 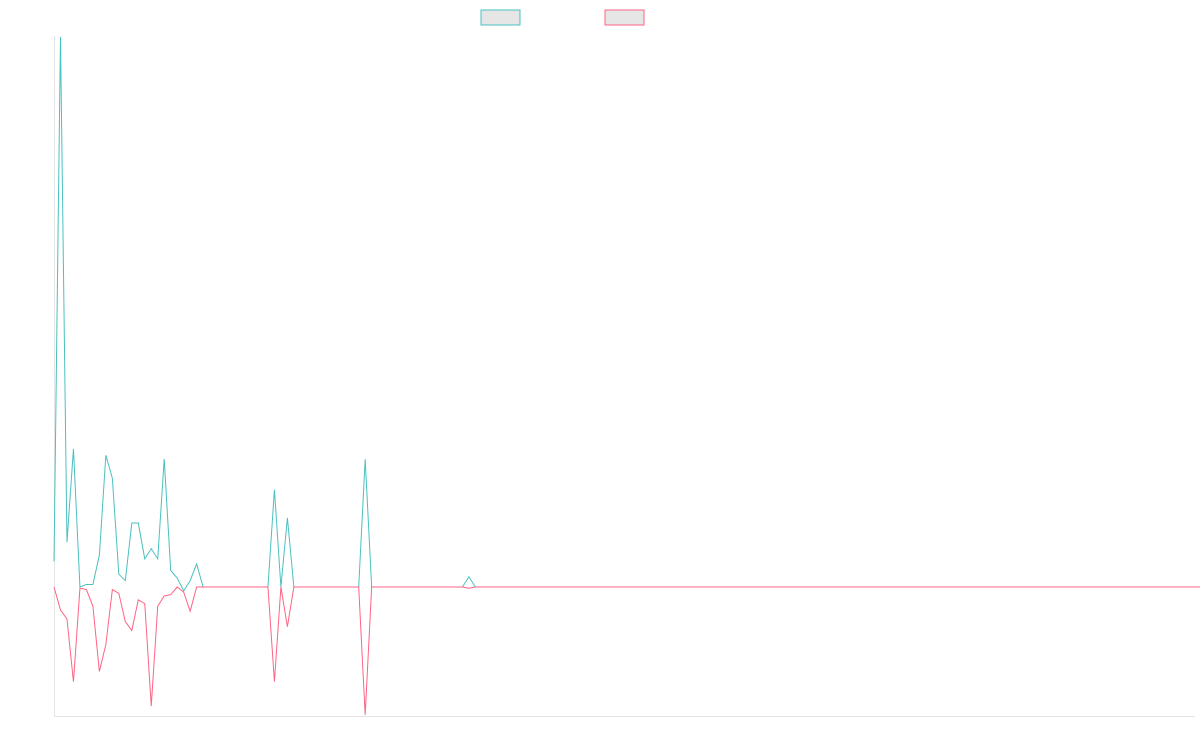 I want to click on legend, so click(x=562, y=17).